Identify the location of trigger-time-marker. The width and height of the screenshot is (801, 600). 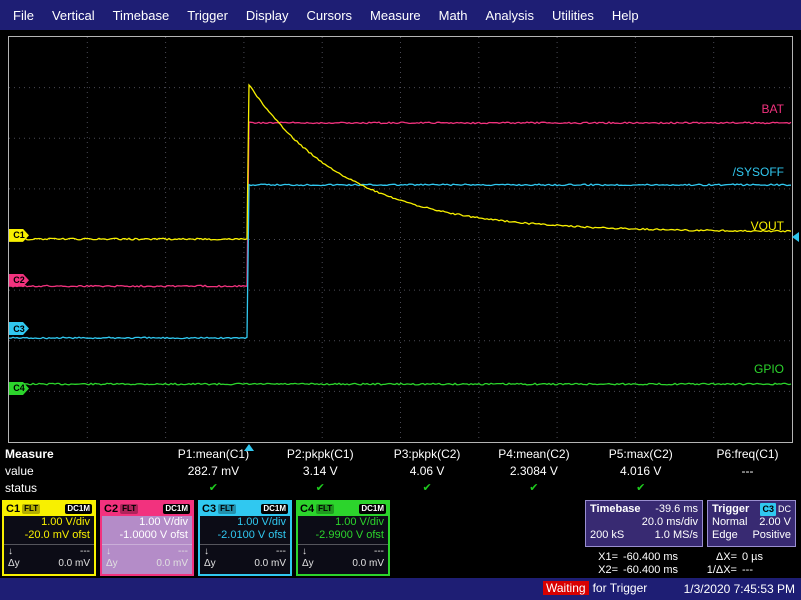
(248, 447).